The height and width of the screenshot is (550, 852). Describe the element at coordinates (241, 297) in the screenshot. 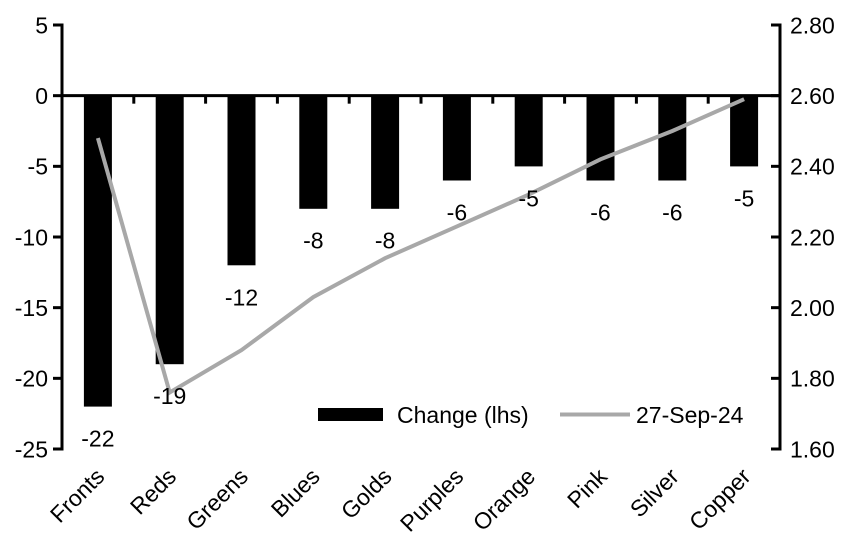

I see `bar-value-label: -12` at that location.